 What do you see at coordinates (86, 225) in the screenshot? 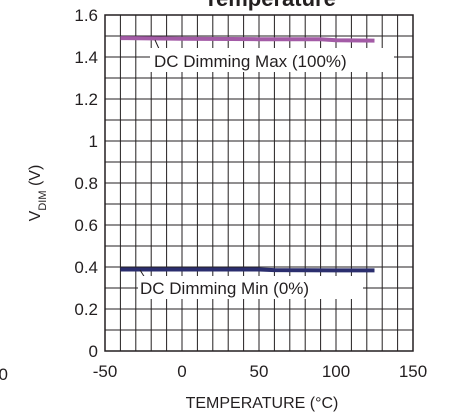
I see `y-tick-label: 0.6` at bounding box center [86, 225].